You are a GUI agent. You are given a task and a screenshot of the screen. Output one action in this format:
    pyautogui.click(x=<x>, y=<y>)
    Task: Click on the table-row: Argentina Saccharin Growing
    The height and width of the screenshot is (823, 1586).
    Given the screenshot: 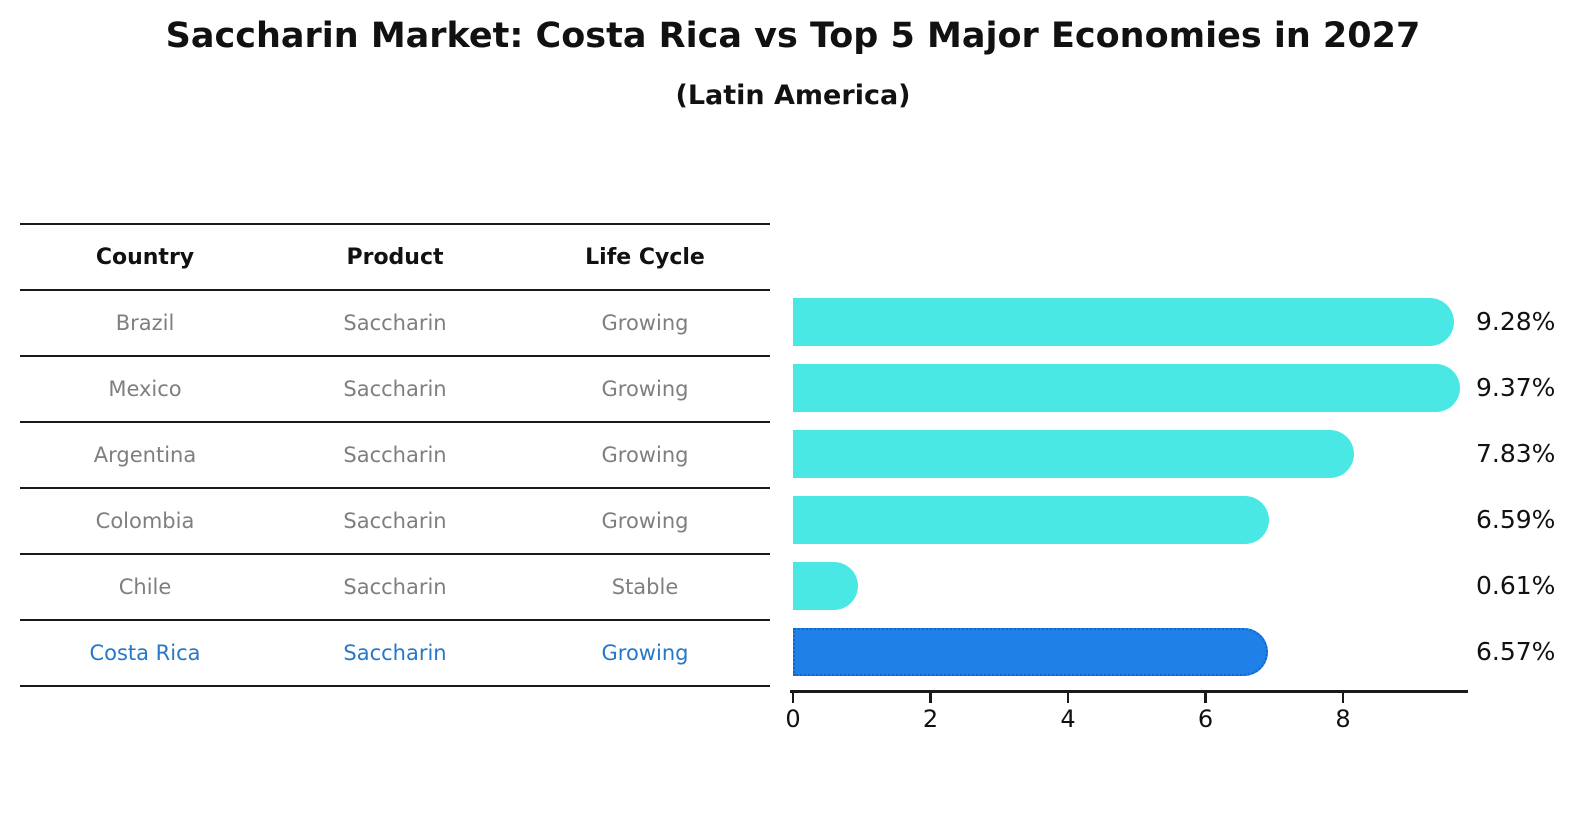 What is the action you would take?
    pyautogui.click(x=395, y=456)
    